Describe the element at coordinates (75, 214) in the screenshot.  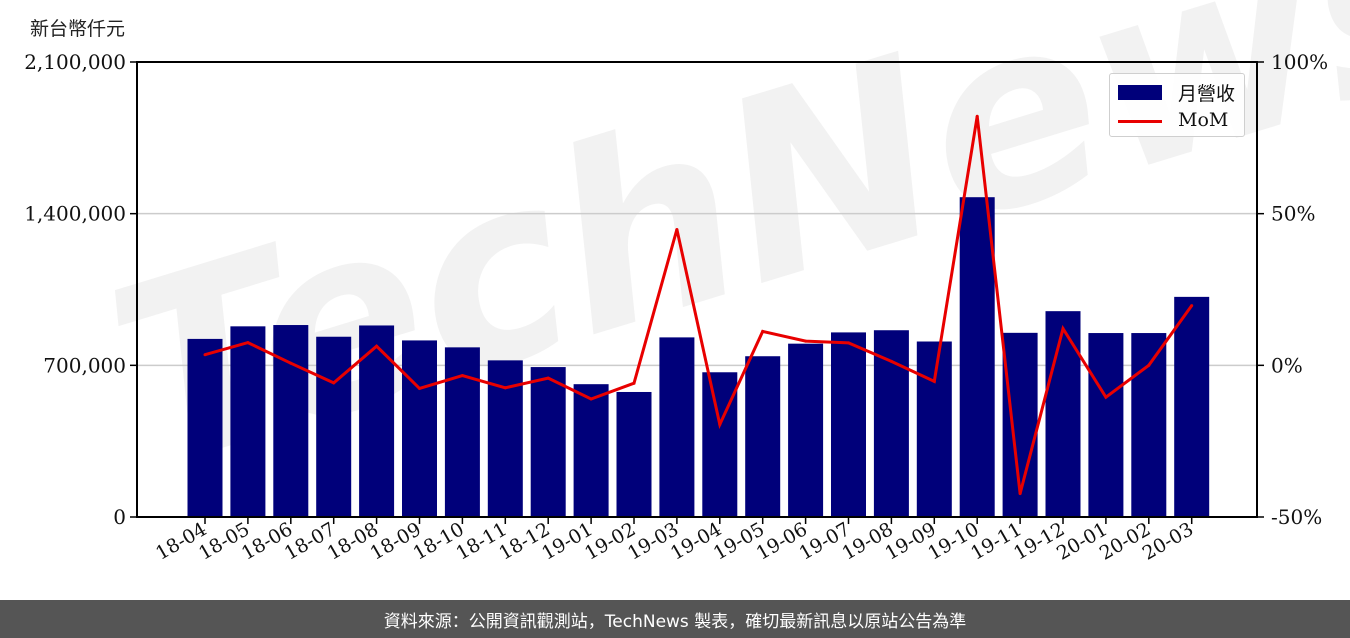
I see `left-tick-label: 1,400,000` at that location.